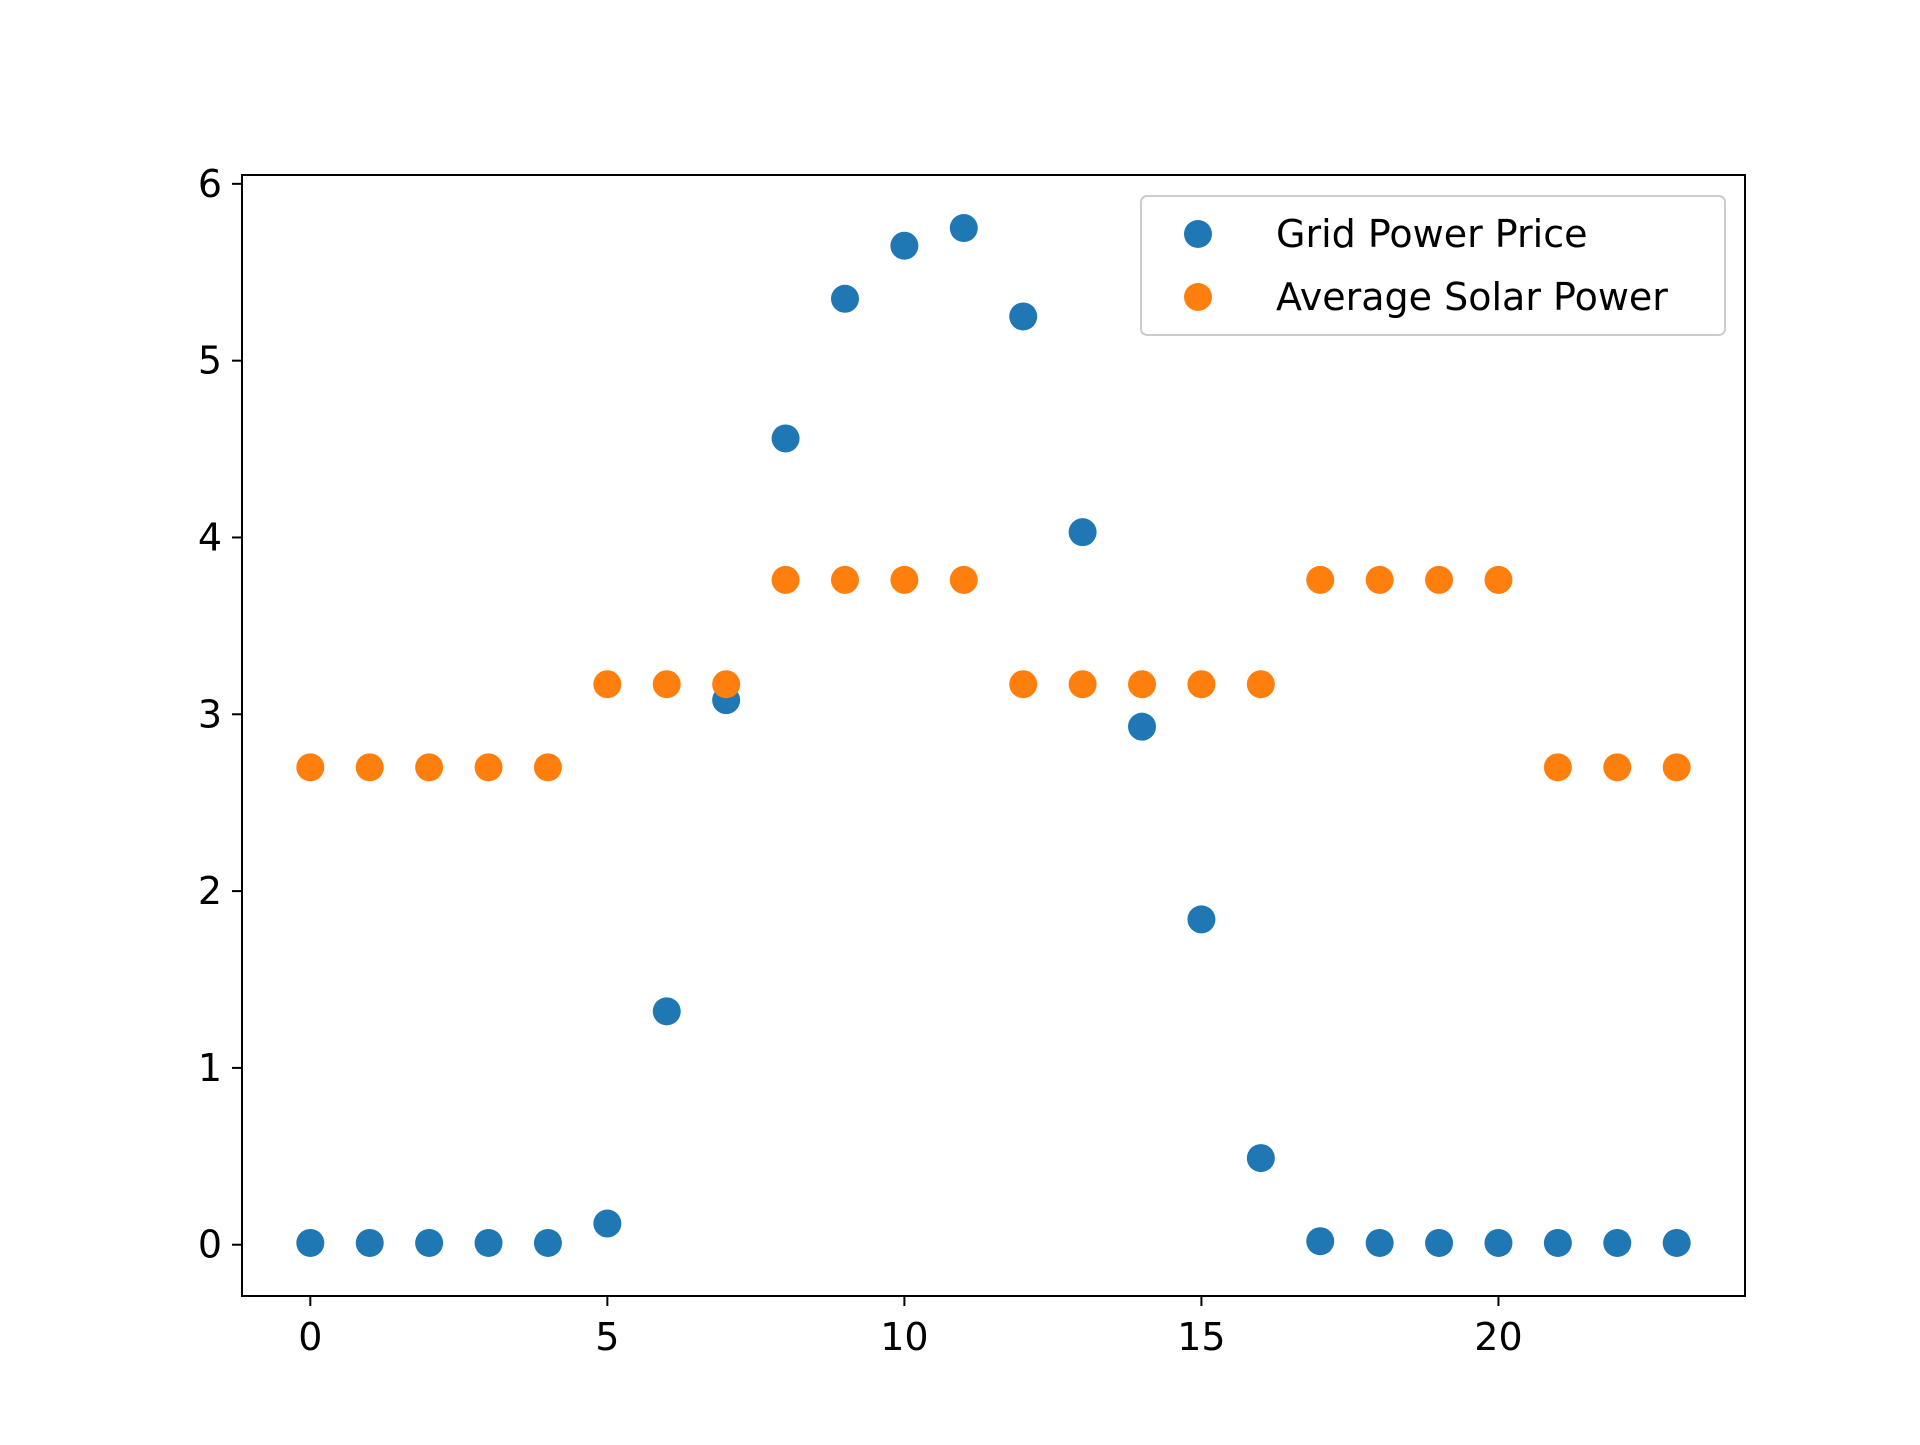  Describe the element at coordinates (1201, 1337) in the screenshot. I see `x-tick-label: 15` at that location.